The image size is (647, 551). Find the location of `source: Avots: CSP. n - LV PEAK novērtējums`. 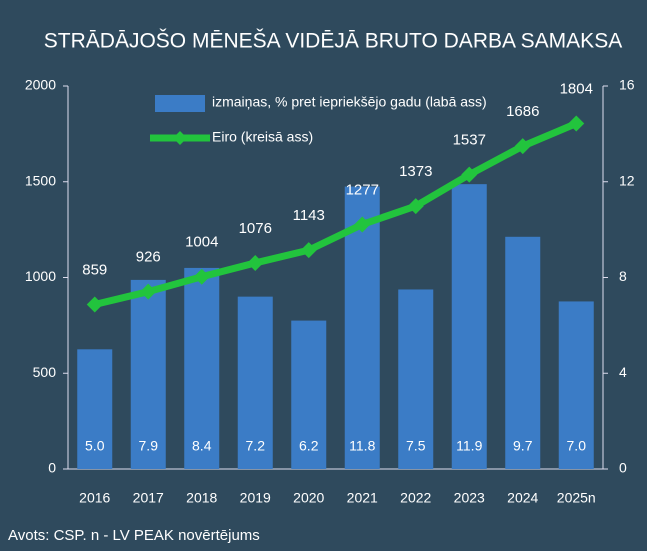

source: Avots: CSP. n - LV PEAK novērtējums is located at coordinates (134, 535).